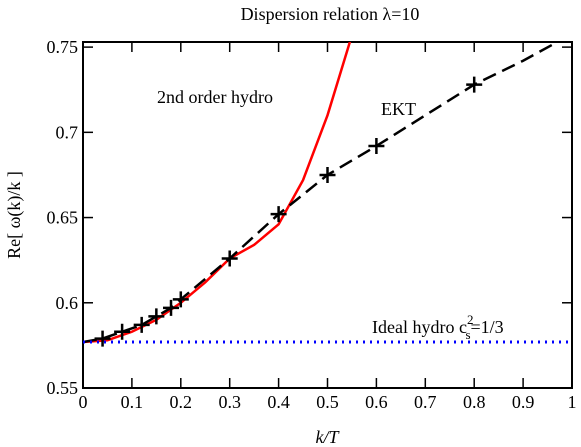 Image resolution: width=581 pixels, height=447 pixels. Describe the element at coordinates (278, 402) in the screenshot. I see `x-tick-label: 0.4` at that location.